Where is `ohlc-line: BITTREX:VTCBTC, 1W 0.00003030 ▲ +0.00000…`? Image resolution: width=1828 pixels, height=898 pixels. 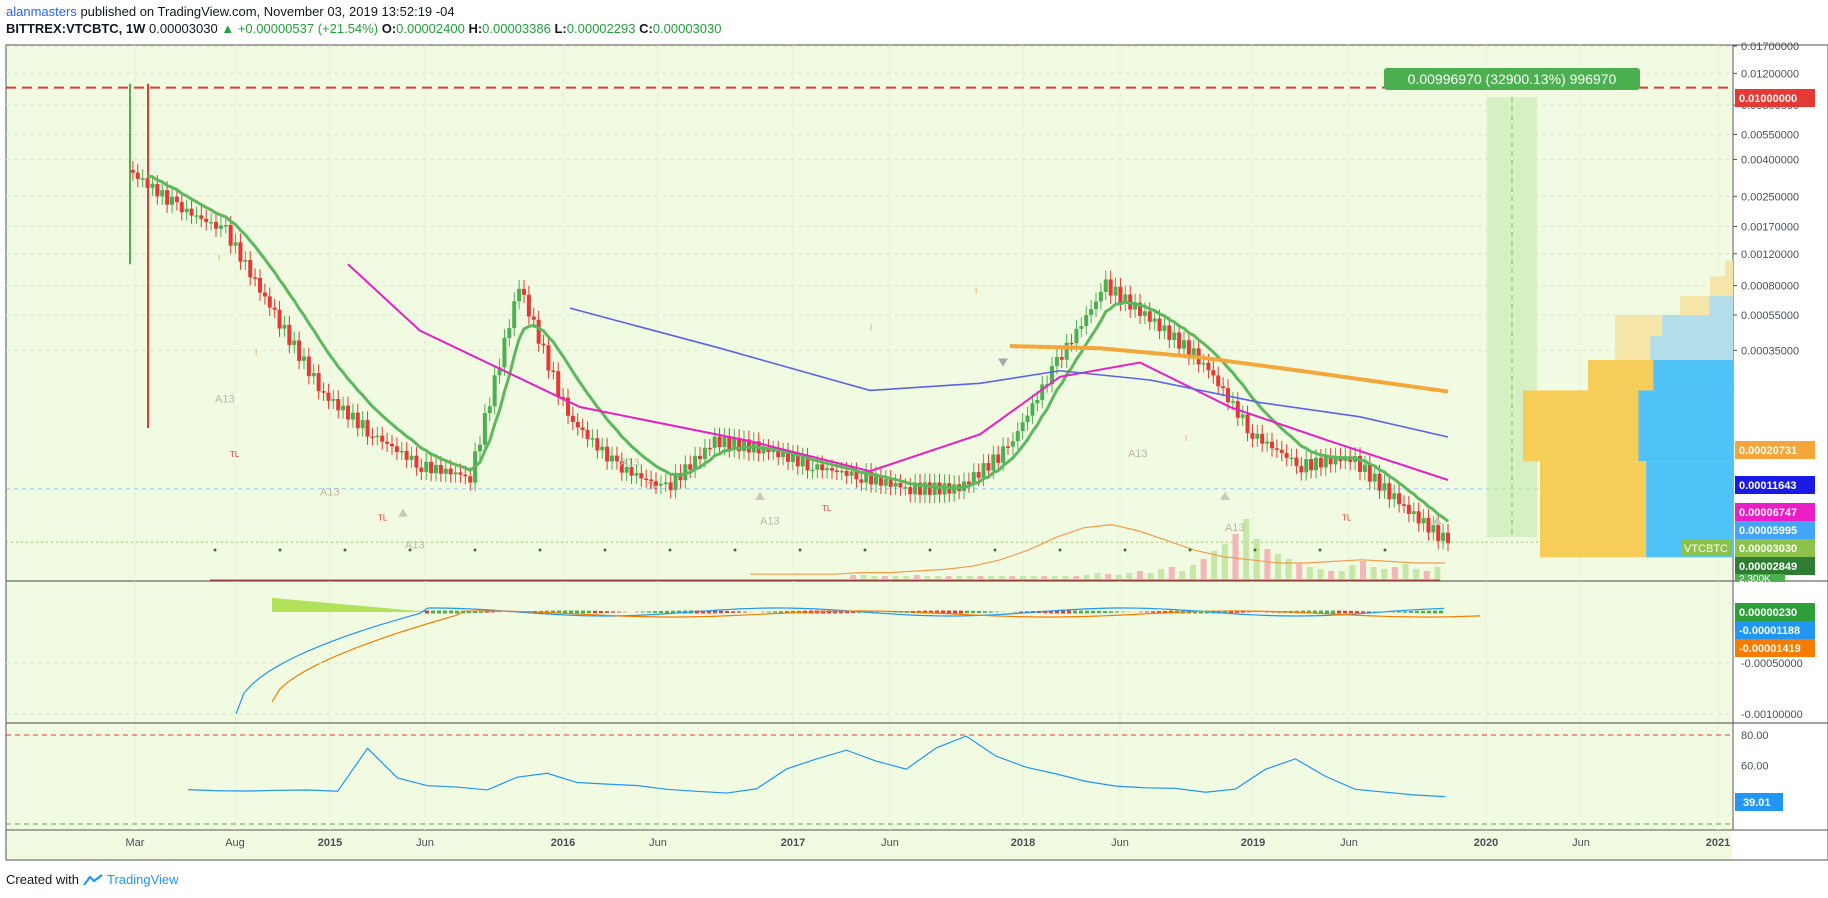 ohlc-line: BITTREX:VTCBTC, 1W 0.00003030 ▲ +0.00000… is located at coordinates (363, 28).